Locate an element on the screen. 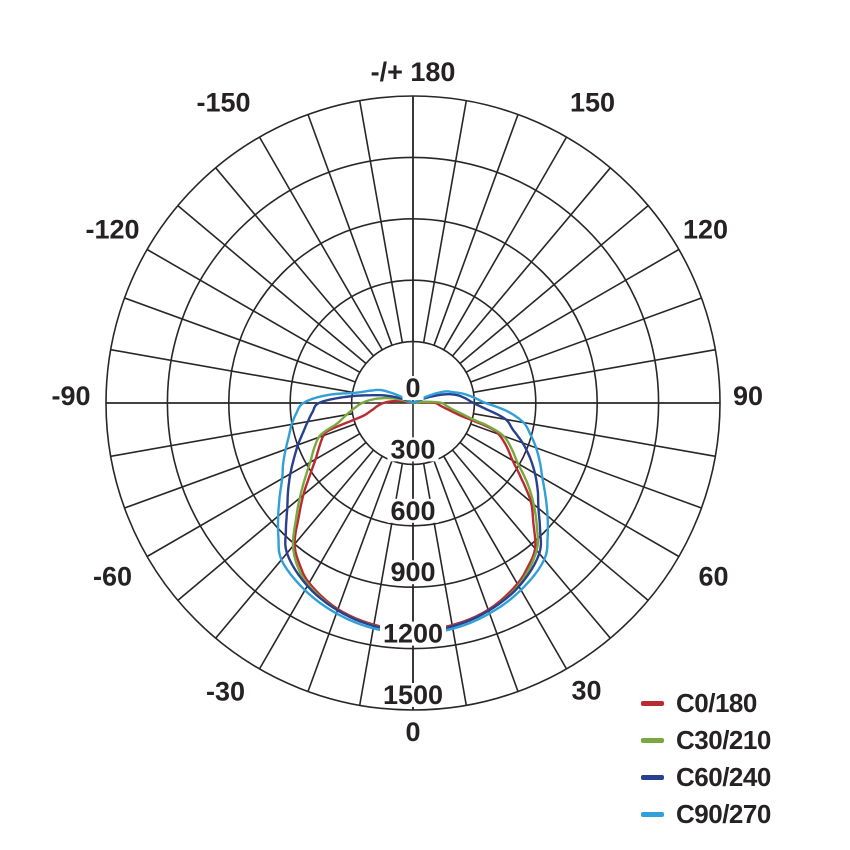 The image size is (850, 850). legend-item-c60-240: C60/240 is located at coordinates (706, 777).